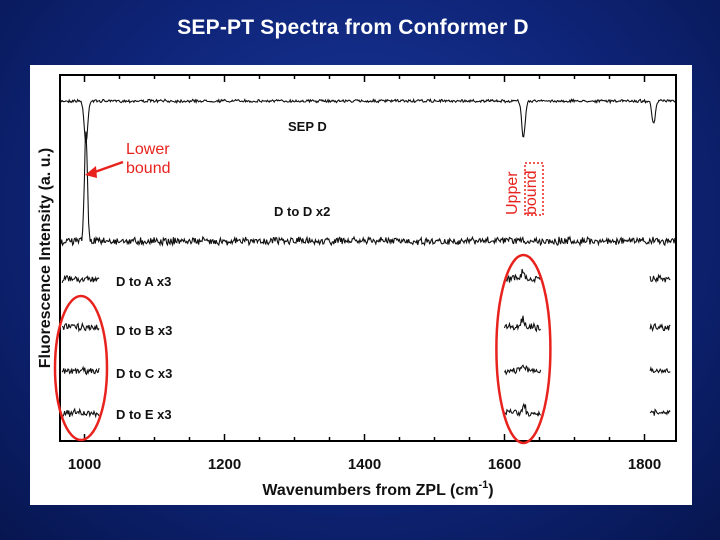 This screenshot has height=540, width=720. Describe the element at coordinates (144, 373) in the screenshot. I see `series-label-5: D to C x3` at that location.